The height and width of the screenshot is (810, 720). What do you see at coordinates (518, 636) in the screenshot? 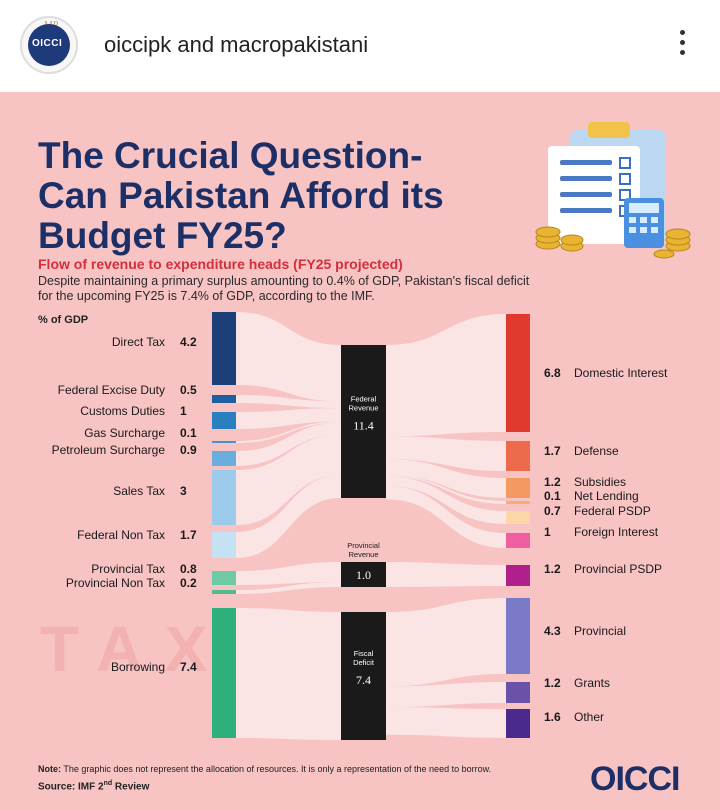
I see `target-node-provincial` at bounding box center [518, 636].